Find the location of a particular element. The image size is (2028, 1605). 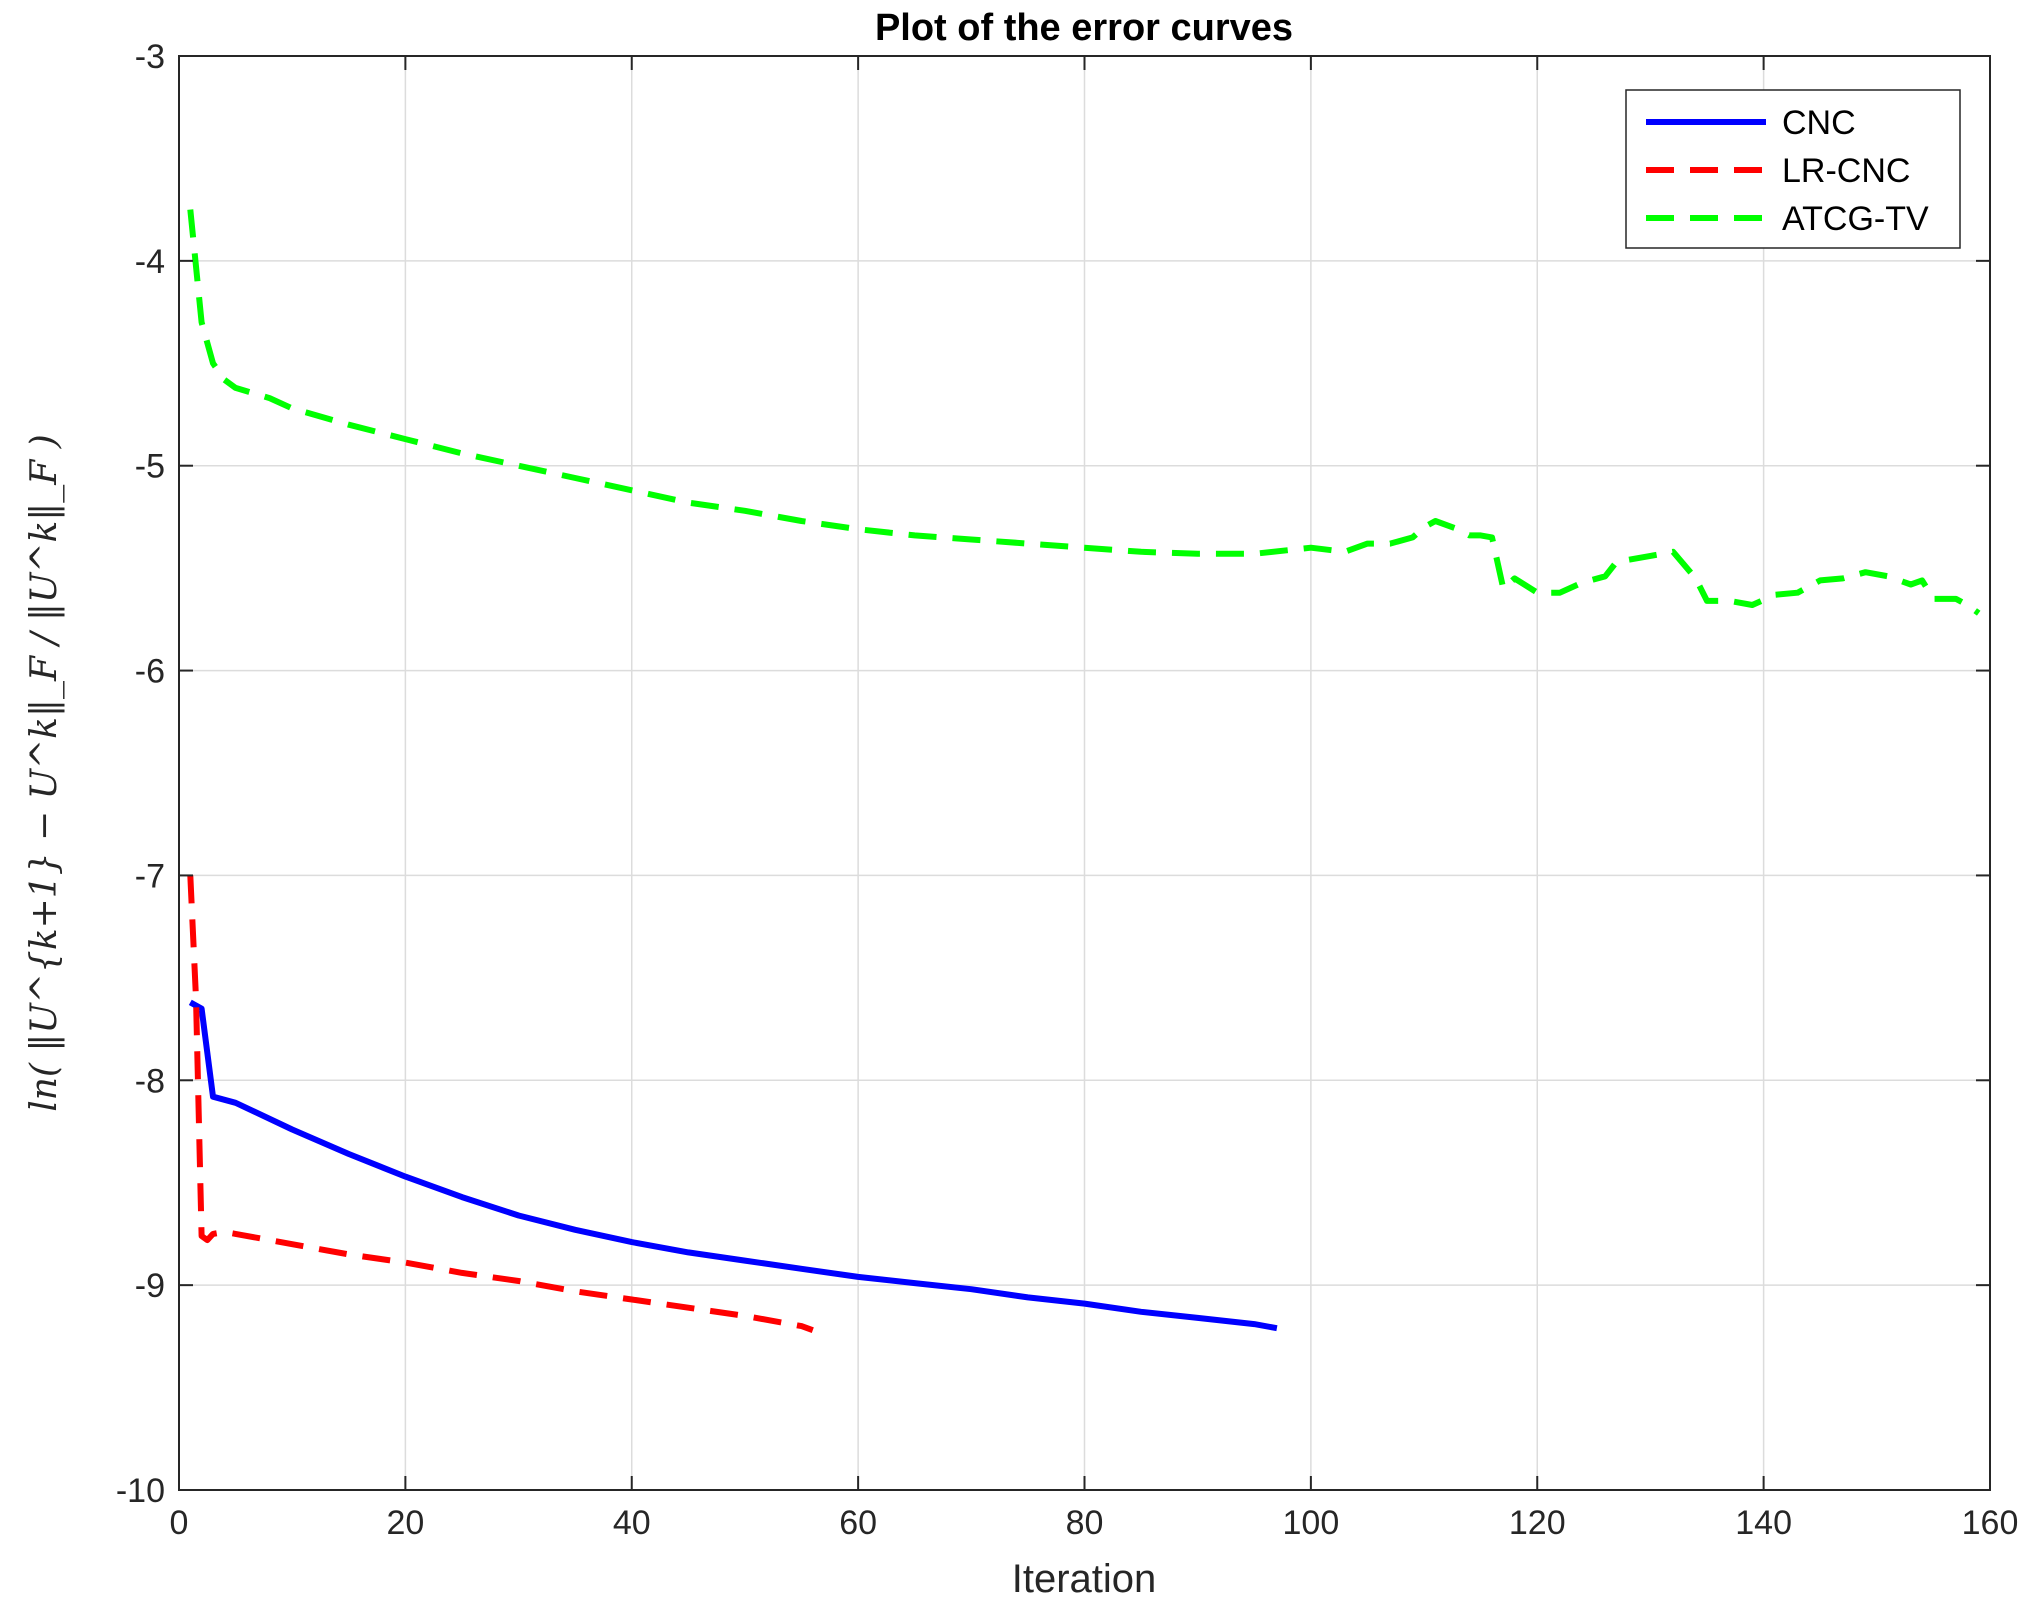

y-tick-label: -6 is located at coordinates (150, 672).